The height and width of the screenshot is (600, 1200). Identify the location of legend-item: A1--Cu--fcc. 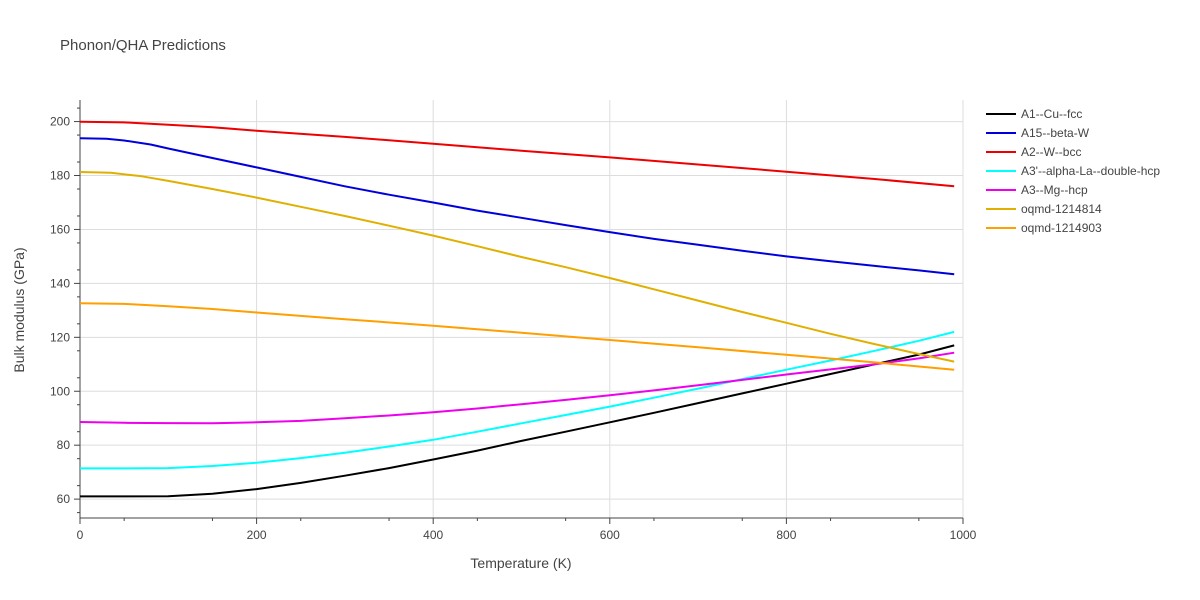
(1034, 114).